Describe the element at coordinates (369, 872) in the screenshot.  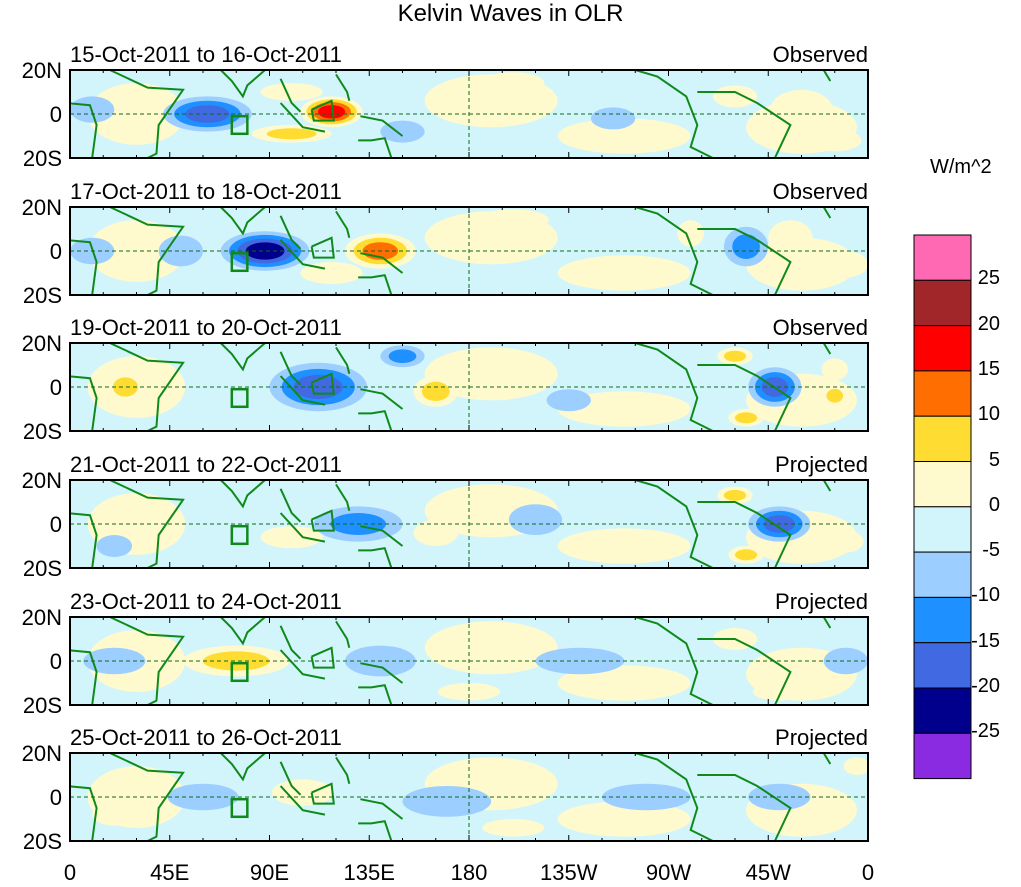
I see `lon-label: 135E` at that location.